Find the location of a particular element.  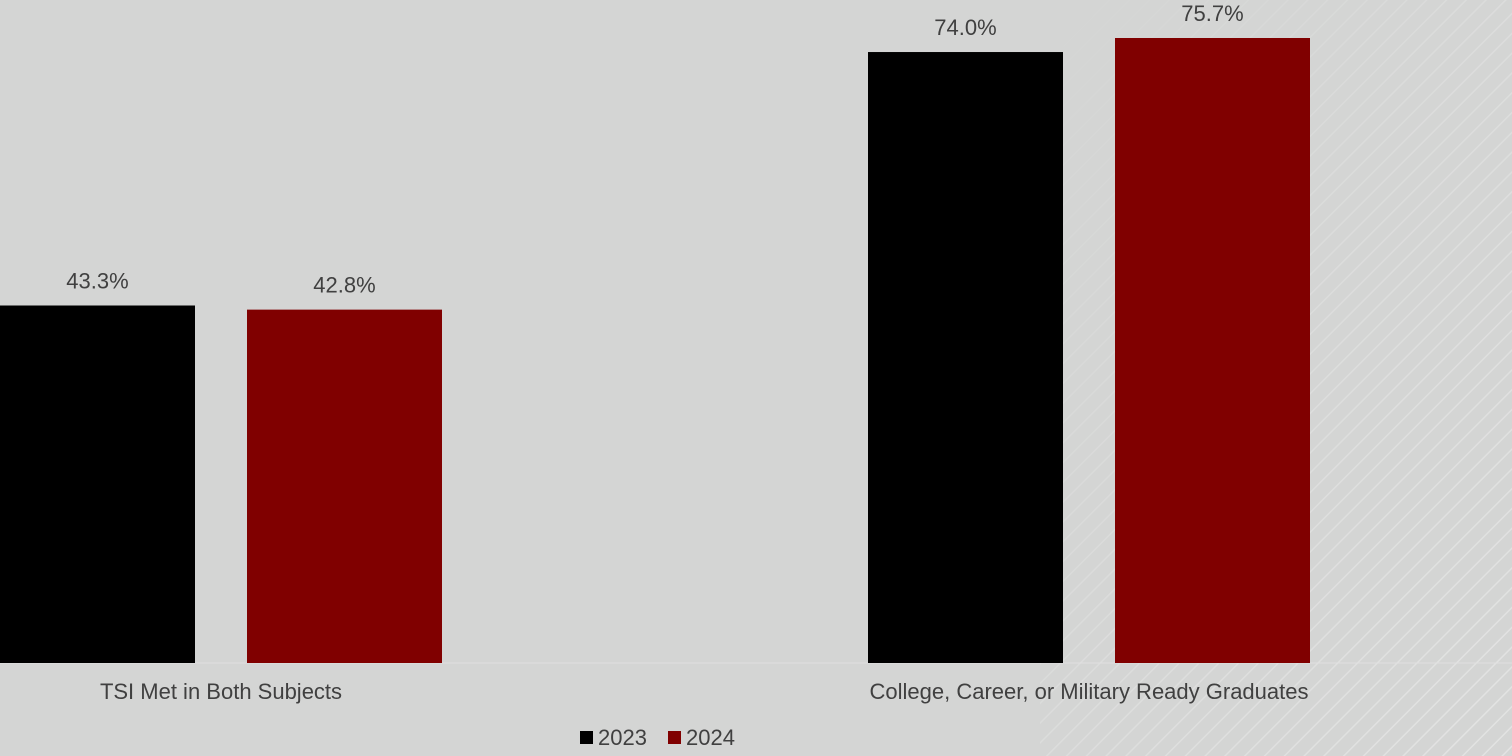

legend-swatch-2024 is located at coordinates (674, 737).